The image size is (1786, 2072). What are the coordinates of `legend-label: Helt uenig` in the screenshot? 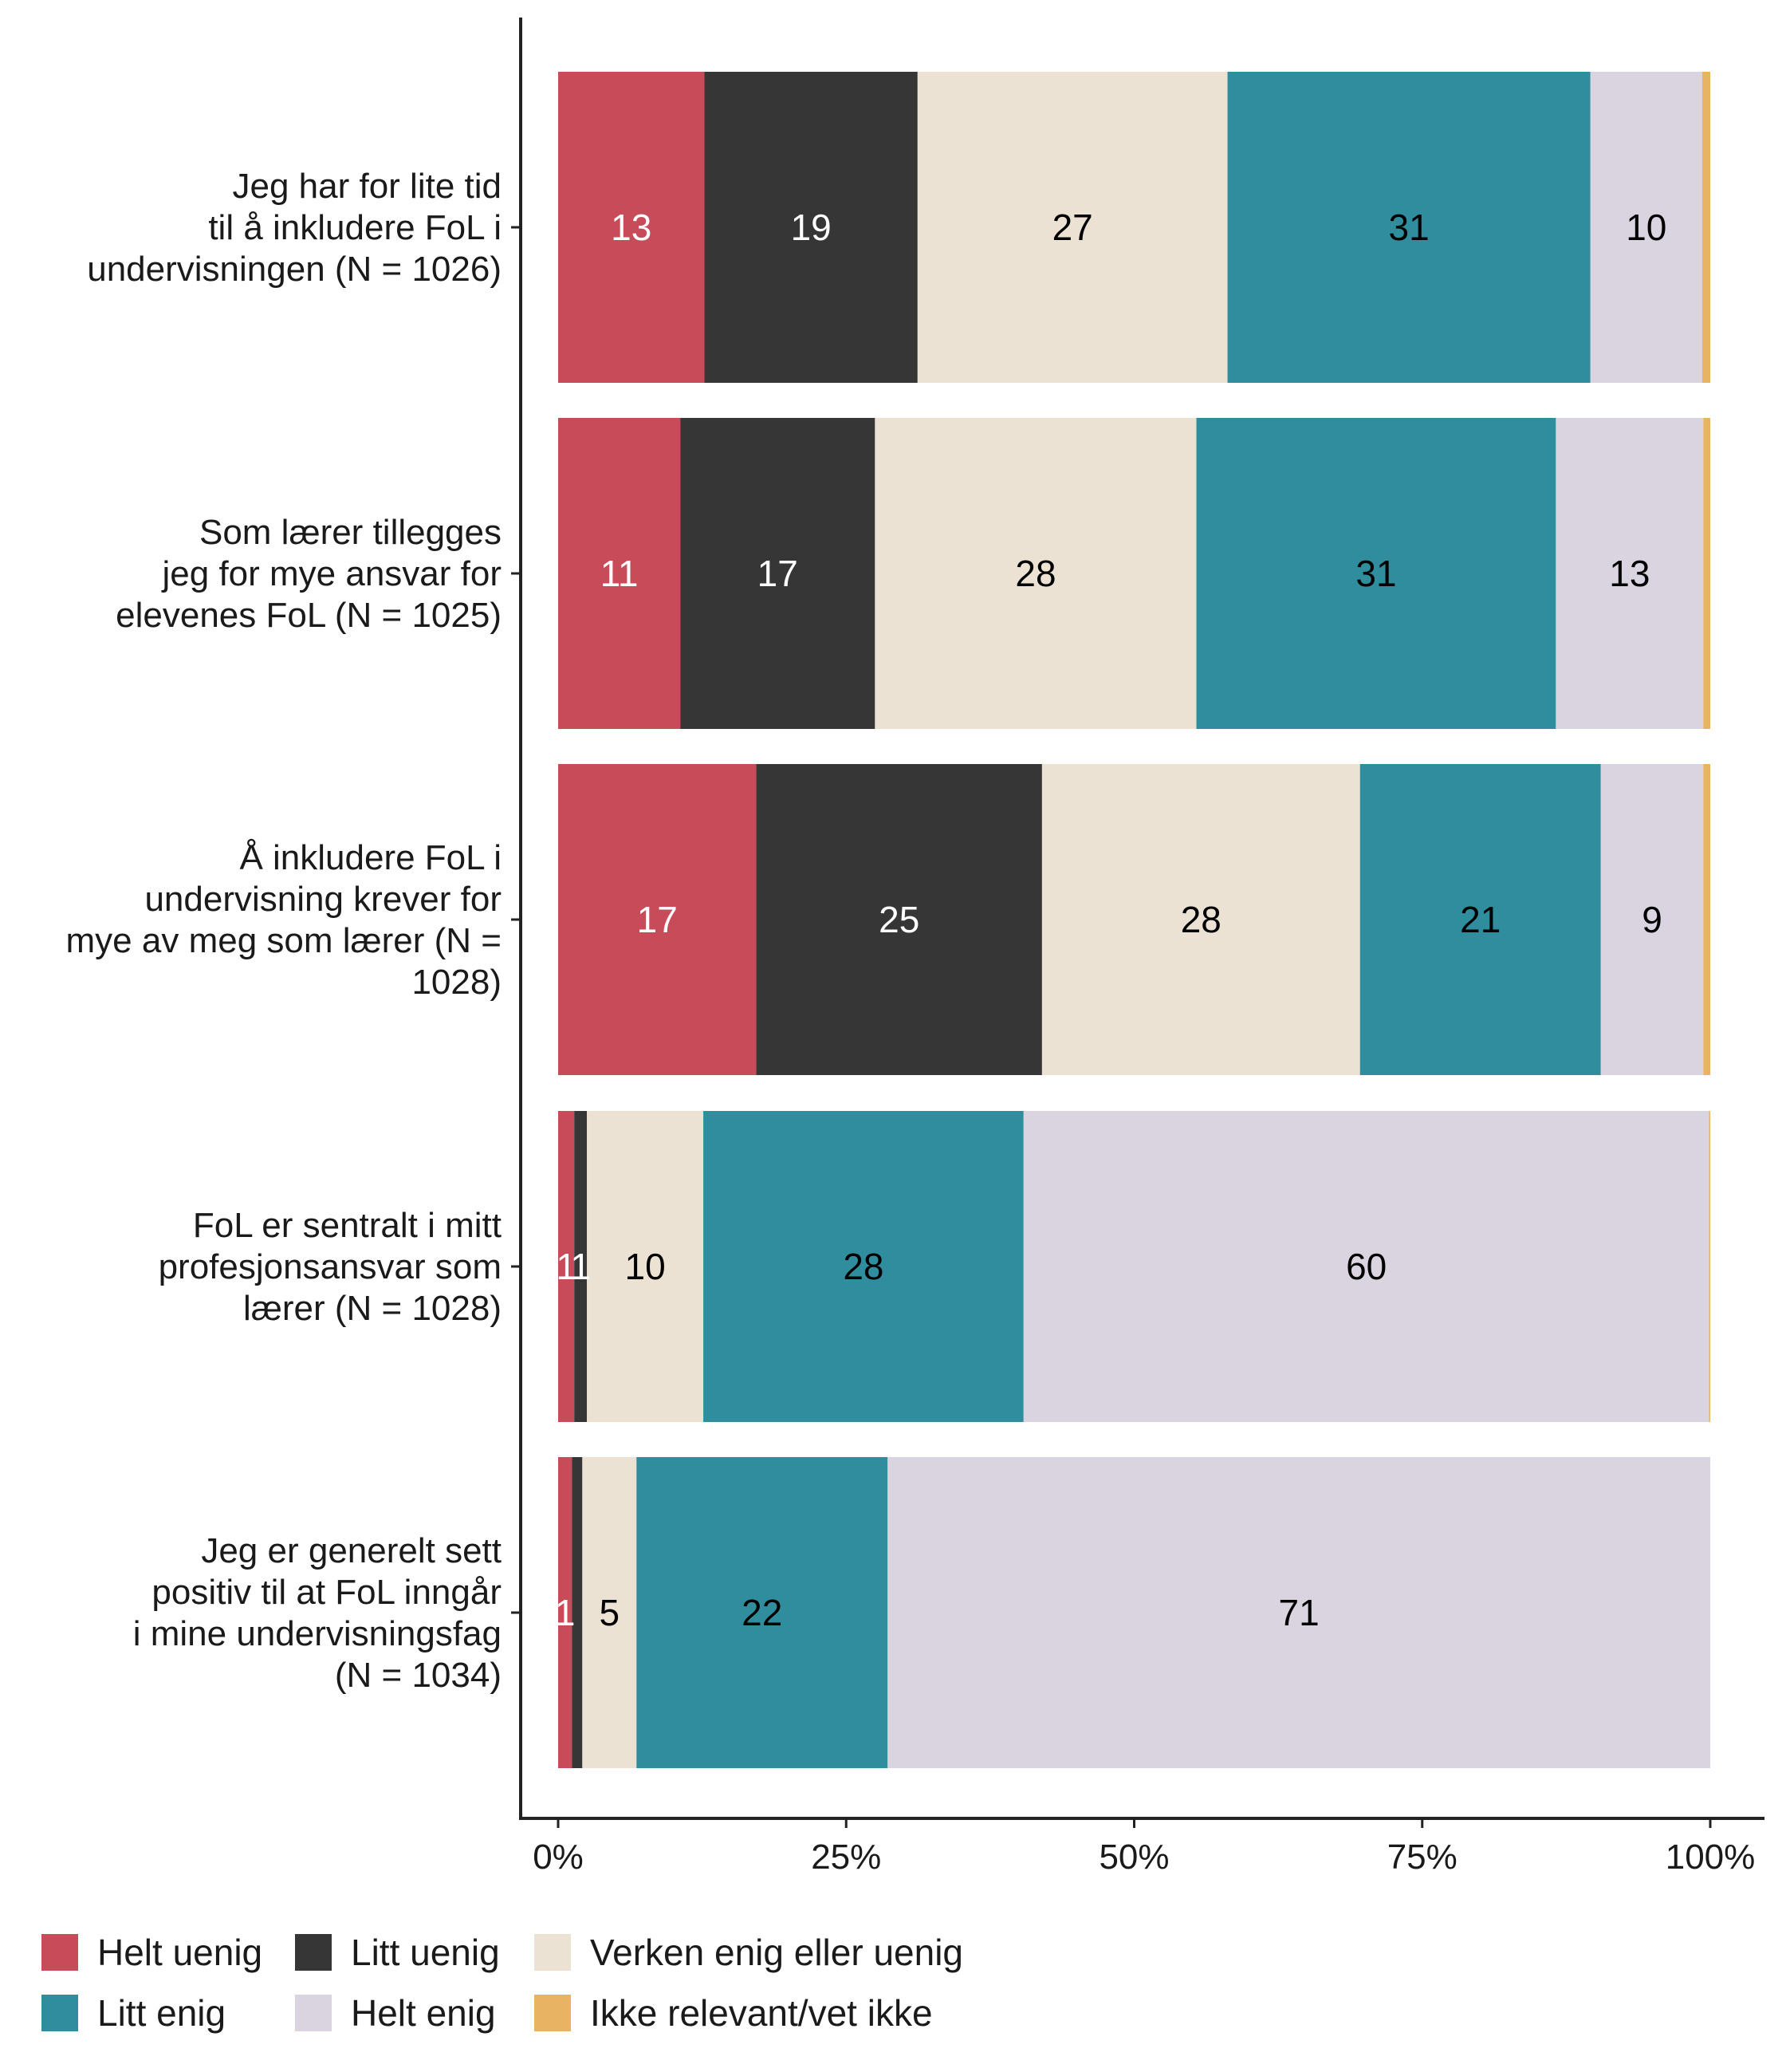 It's located at (180, 1952).